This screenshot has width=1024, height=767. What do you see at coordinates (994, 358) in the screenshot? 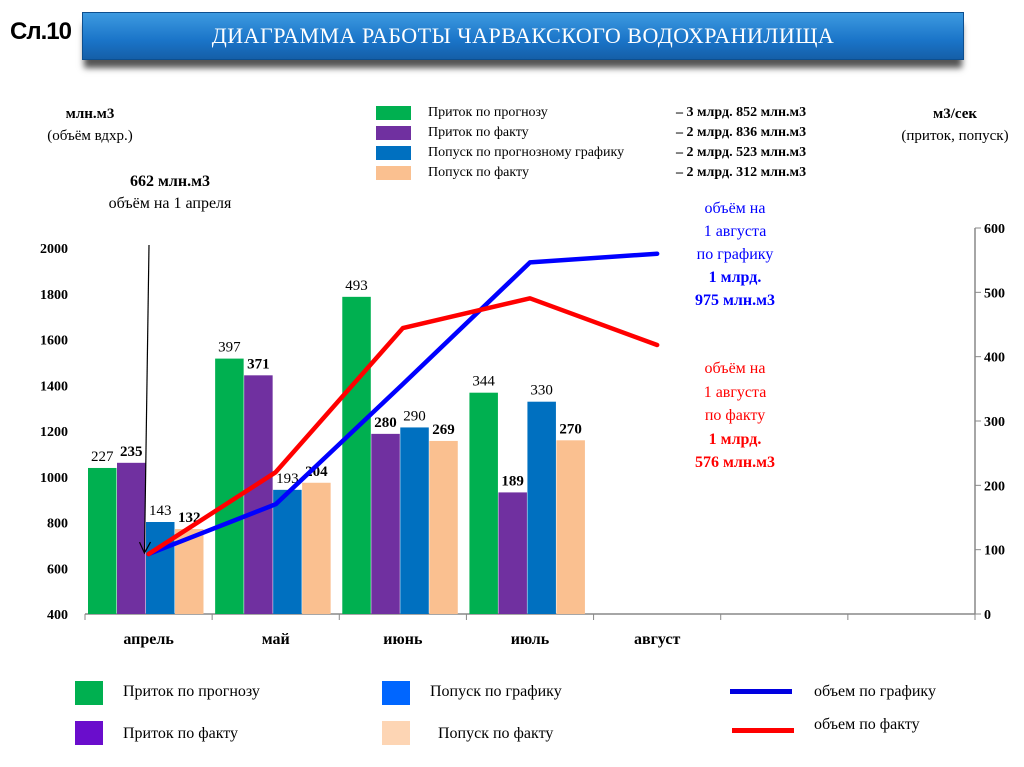
I see `right-y-tick-label: 400` at bounding box center [994, 358].